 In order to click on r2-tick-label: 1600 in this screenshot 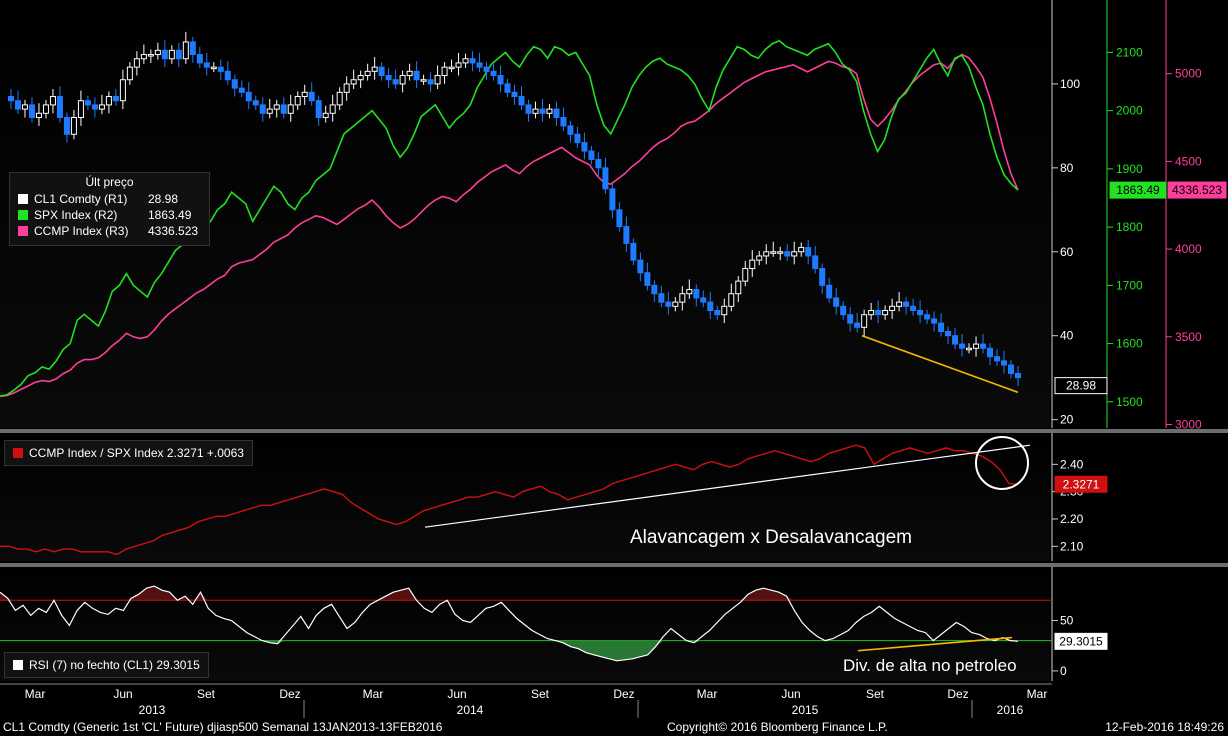, I will do `click(1129, 344)`.